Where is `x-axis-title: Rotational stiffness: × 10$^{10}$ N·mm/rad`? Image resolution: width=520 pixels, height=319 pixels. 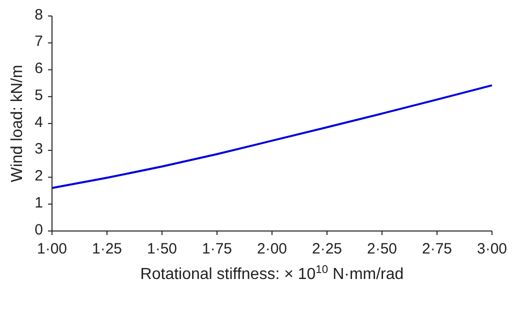
x-axis-title: Rotational stiffness: × 10$^{10}$ N·mm/rad is located at coordinates (272, 273).